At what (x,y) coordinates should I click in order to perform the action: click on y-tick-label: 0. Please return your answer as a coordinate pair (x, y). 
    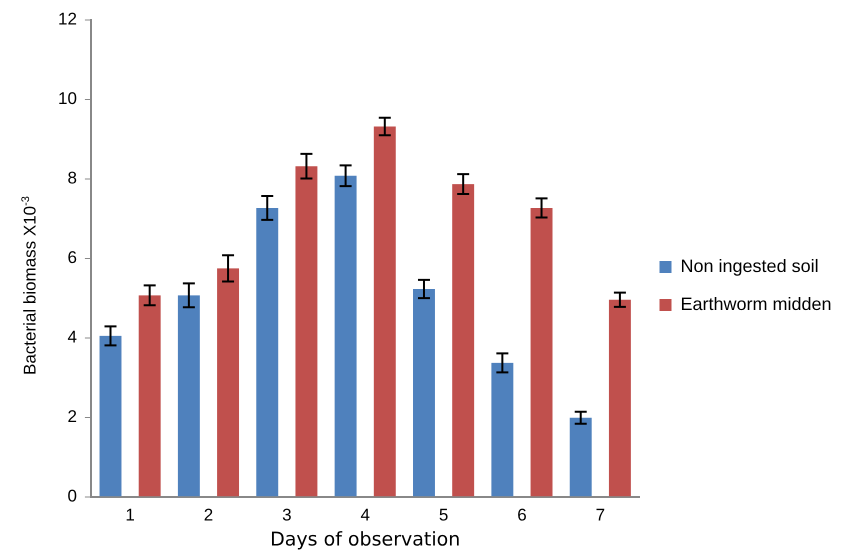
    Looking at the image, I should click on (72, 496).